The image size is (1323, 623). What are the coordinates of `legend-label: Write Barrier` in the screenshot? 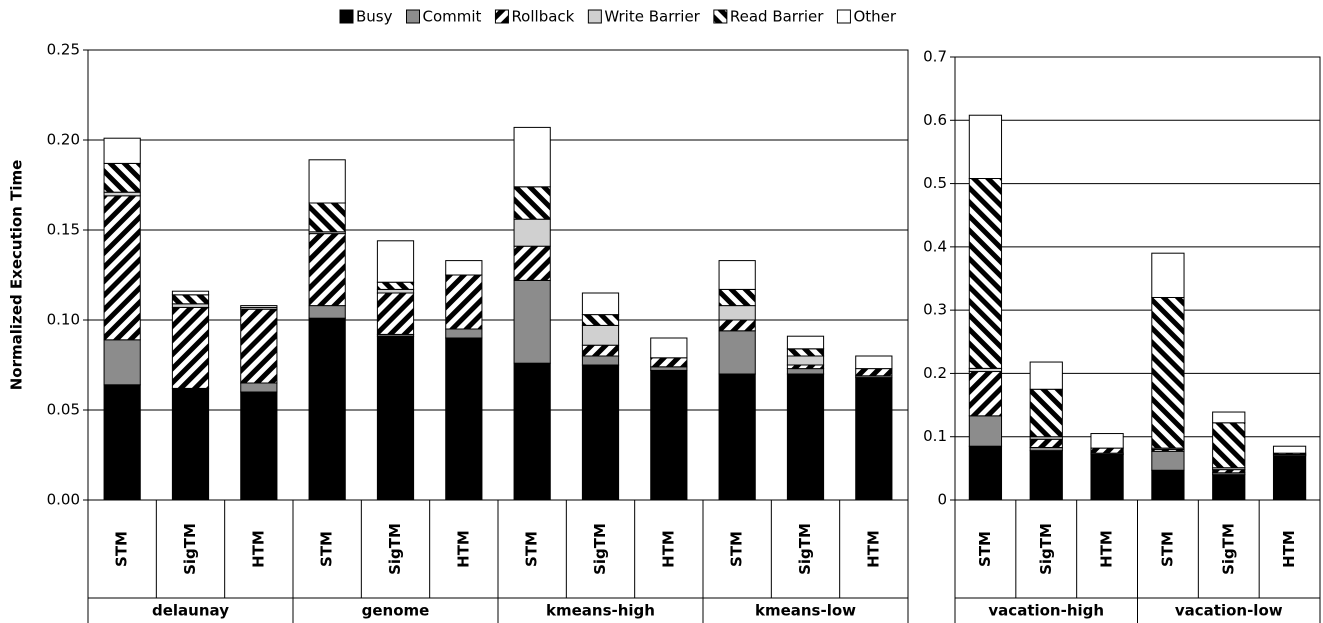 It's located at (652, 17).